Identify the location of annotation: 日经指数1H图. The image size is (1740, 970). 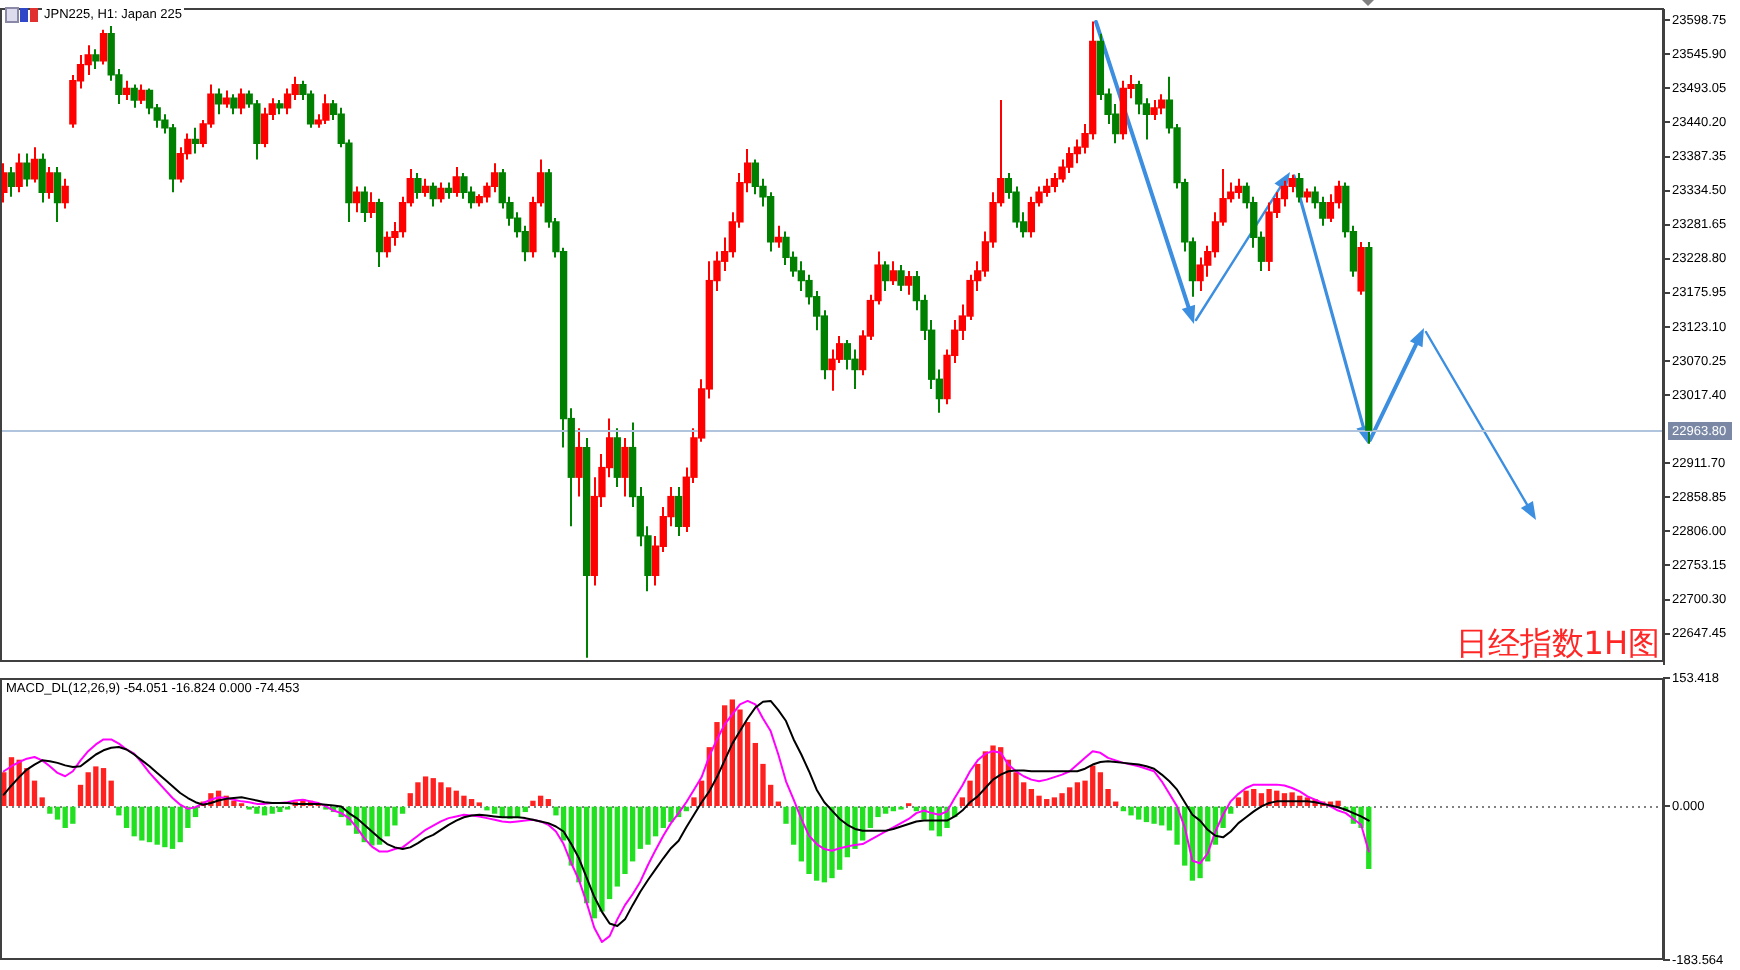
(1557, 643).